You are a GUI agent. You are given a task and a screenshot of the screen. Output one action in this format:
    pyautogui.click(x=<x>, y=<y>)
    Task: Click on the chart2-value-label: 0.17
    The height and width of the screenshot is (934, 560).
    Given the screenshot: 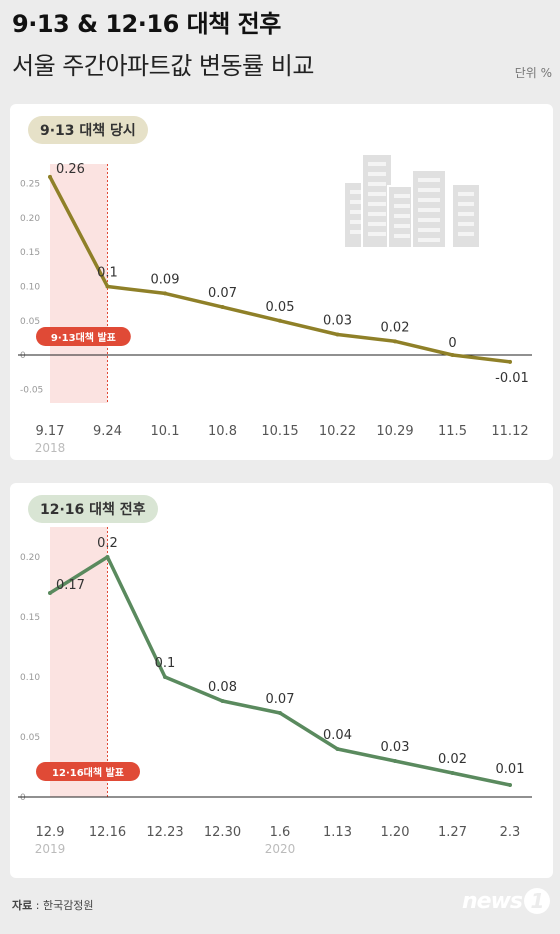 What is the action you would take?
    pyautogui.click(x=70, y=585)
    